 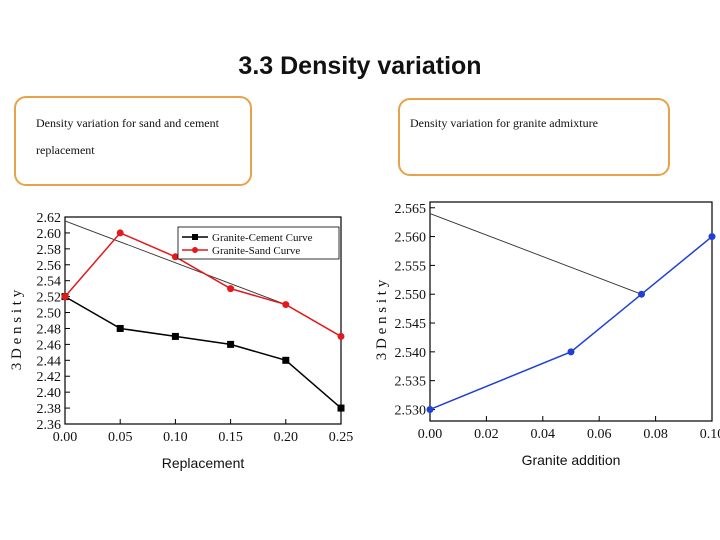 I want to click on legend-box, so click(x=258, y=243).